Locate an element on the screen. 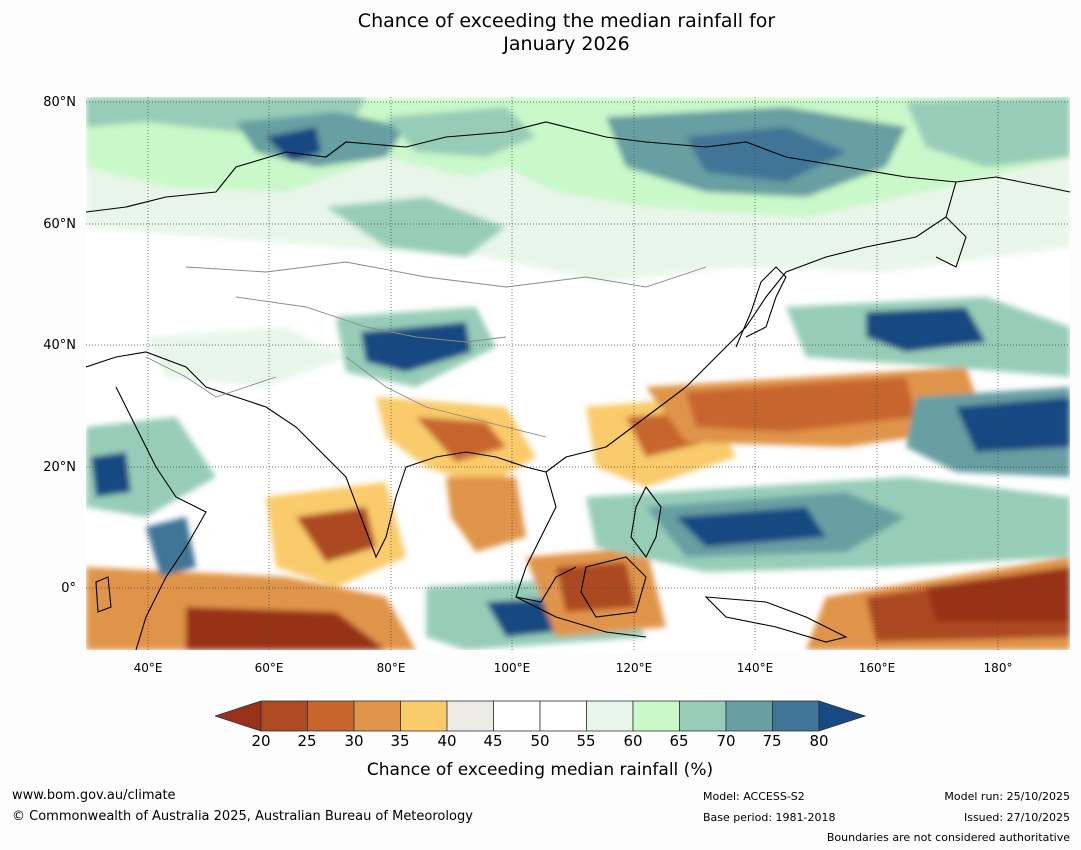 This screenshot has height=850, width=1081. lat-label-equator: 0° is located at coordinates (68, 588).